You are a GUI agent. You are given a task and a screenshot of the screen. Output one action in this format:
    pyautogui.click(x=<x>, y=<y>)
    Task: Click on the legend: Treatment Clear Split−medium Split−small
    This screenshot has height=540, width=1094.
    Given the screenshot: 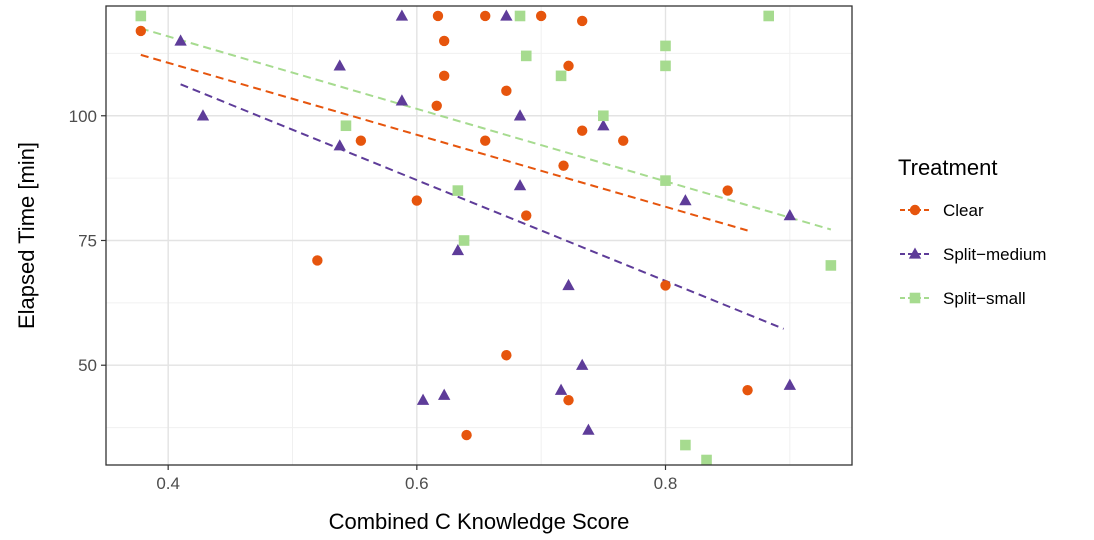 What is the action you would take?
    pyautogui.click(x=972, y=231)
    